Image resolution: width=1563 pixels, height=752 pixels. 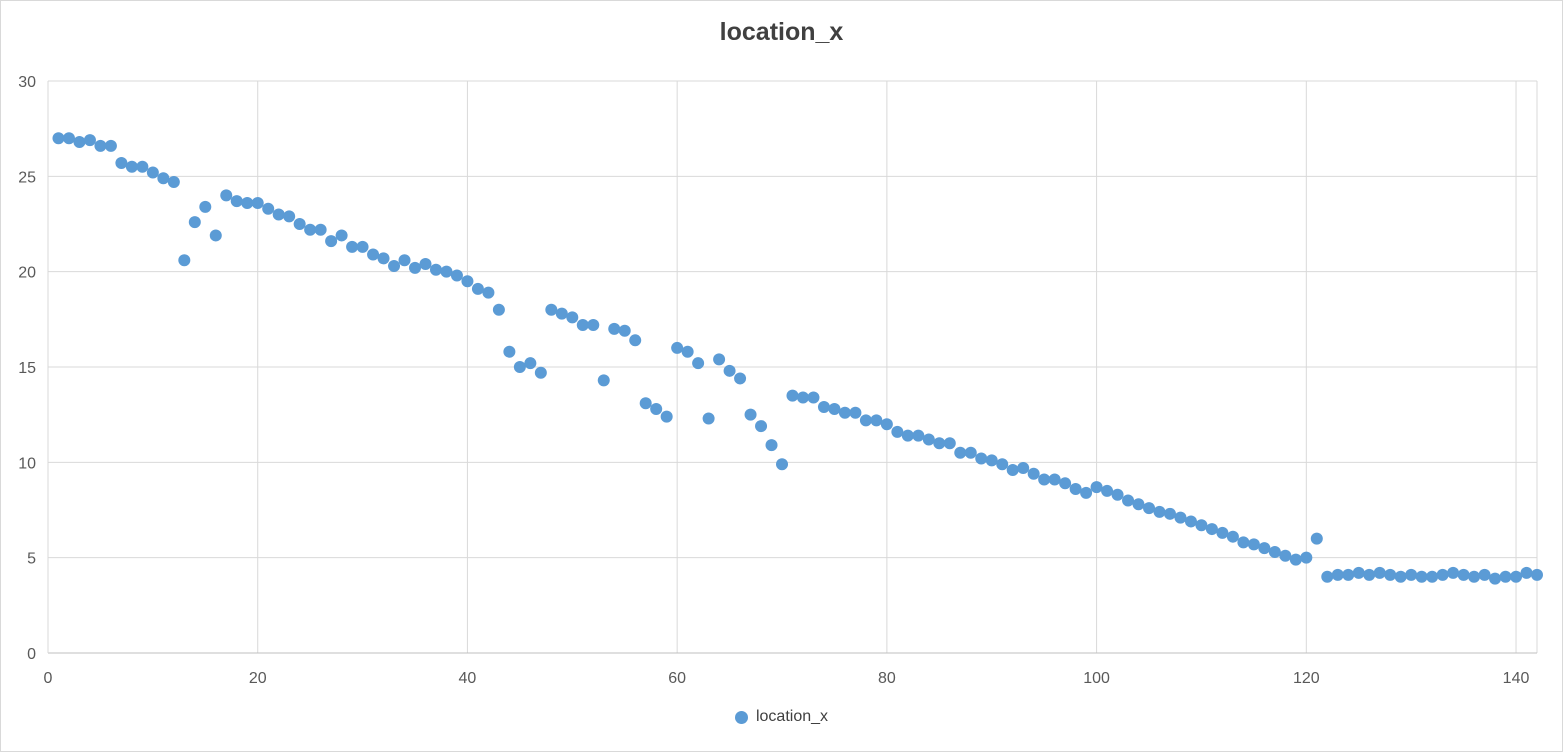 I want to click on y-tick-label: 30, so click(x=27, y=82).